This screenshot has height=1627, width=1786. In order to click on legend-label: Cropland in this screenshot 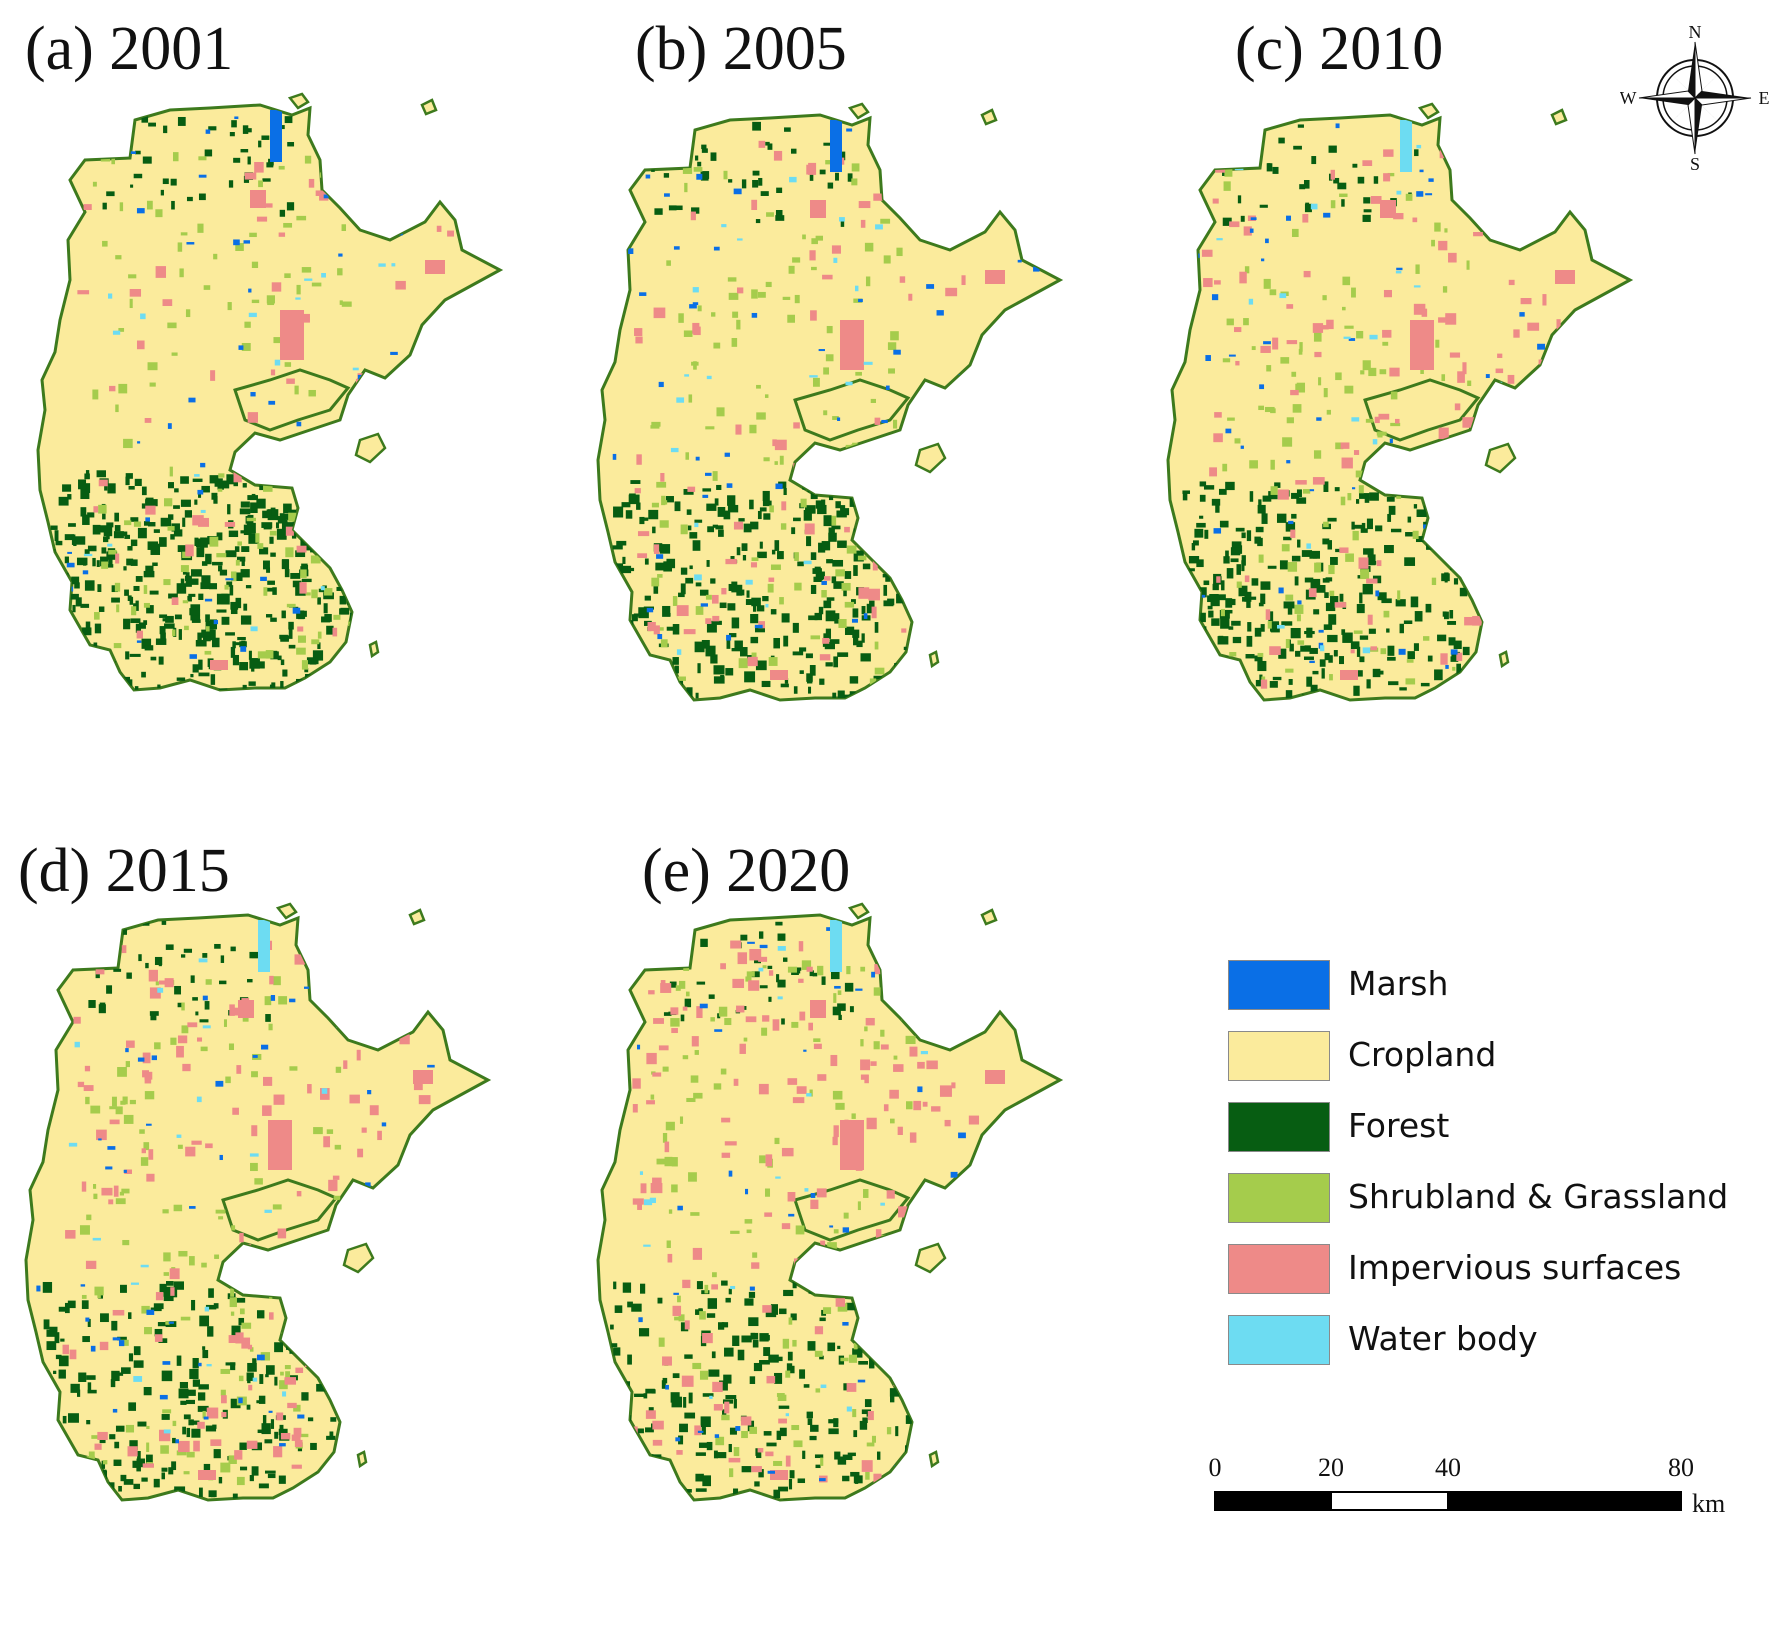, I will do `click(1422, 1054)`.